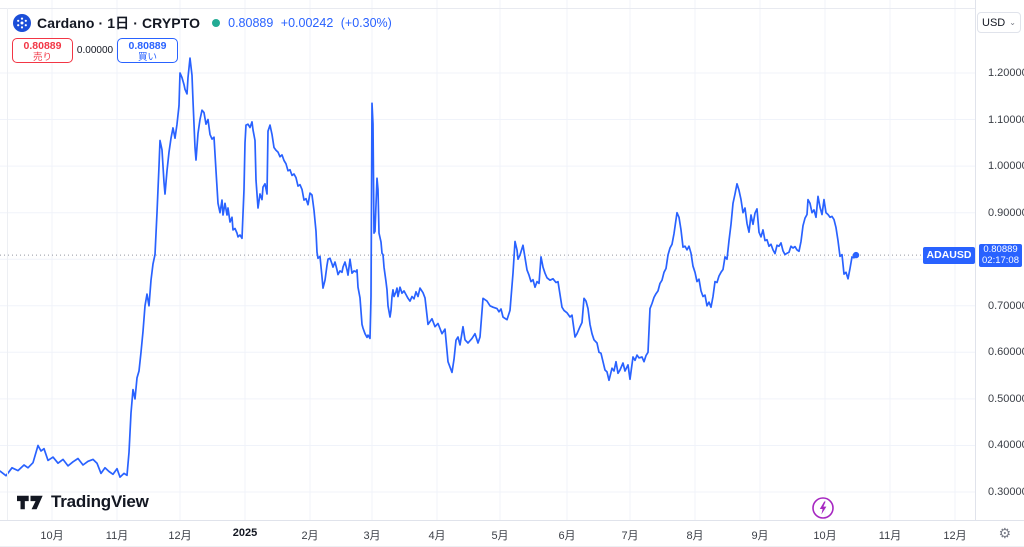  Describe the element at coordinates (1004, 533) in the screenshot. I see `axis-settings-gear-icon: ⚙` at that location.